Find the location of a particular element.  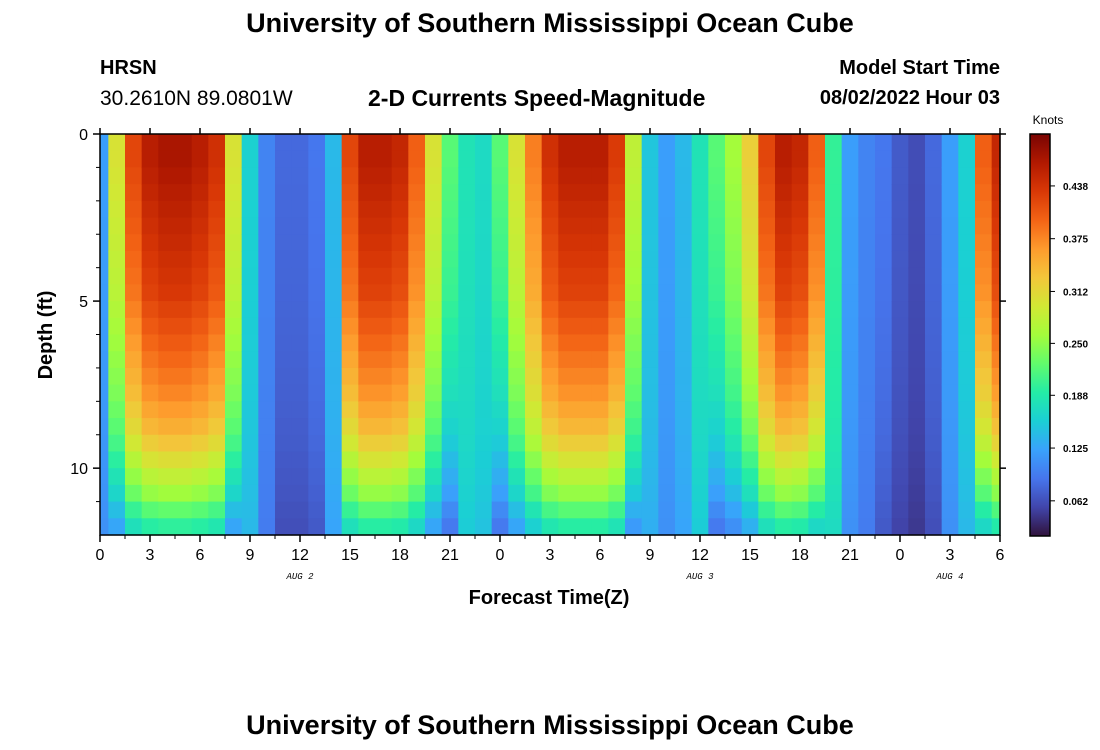

x-tick-label: 15 is located at coordinates (350, 555).